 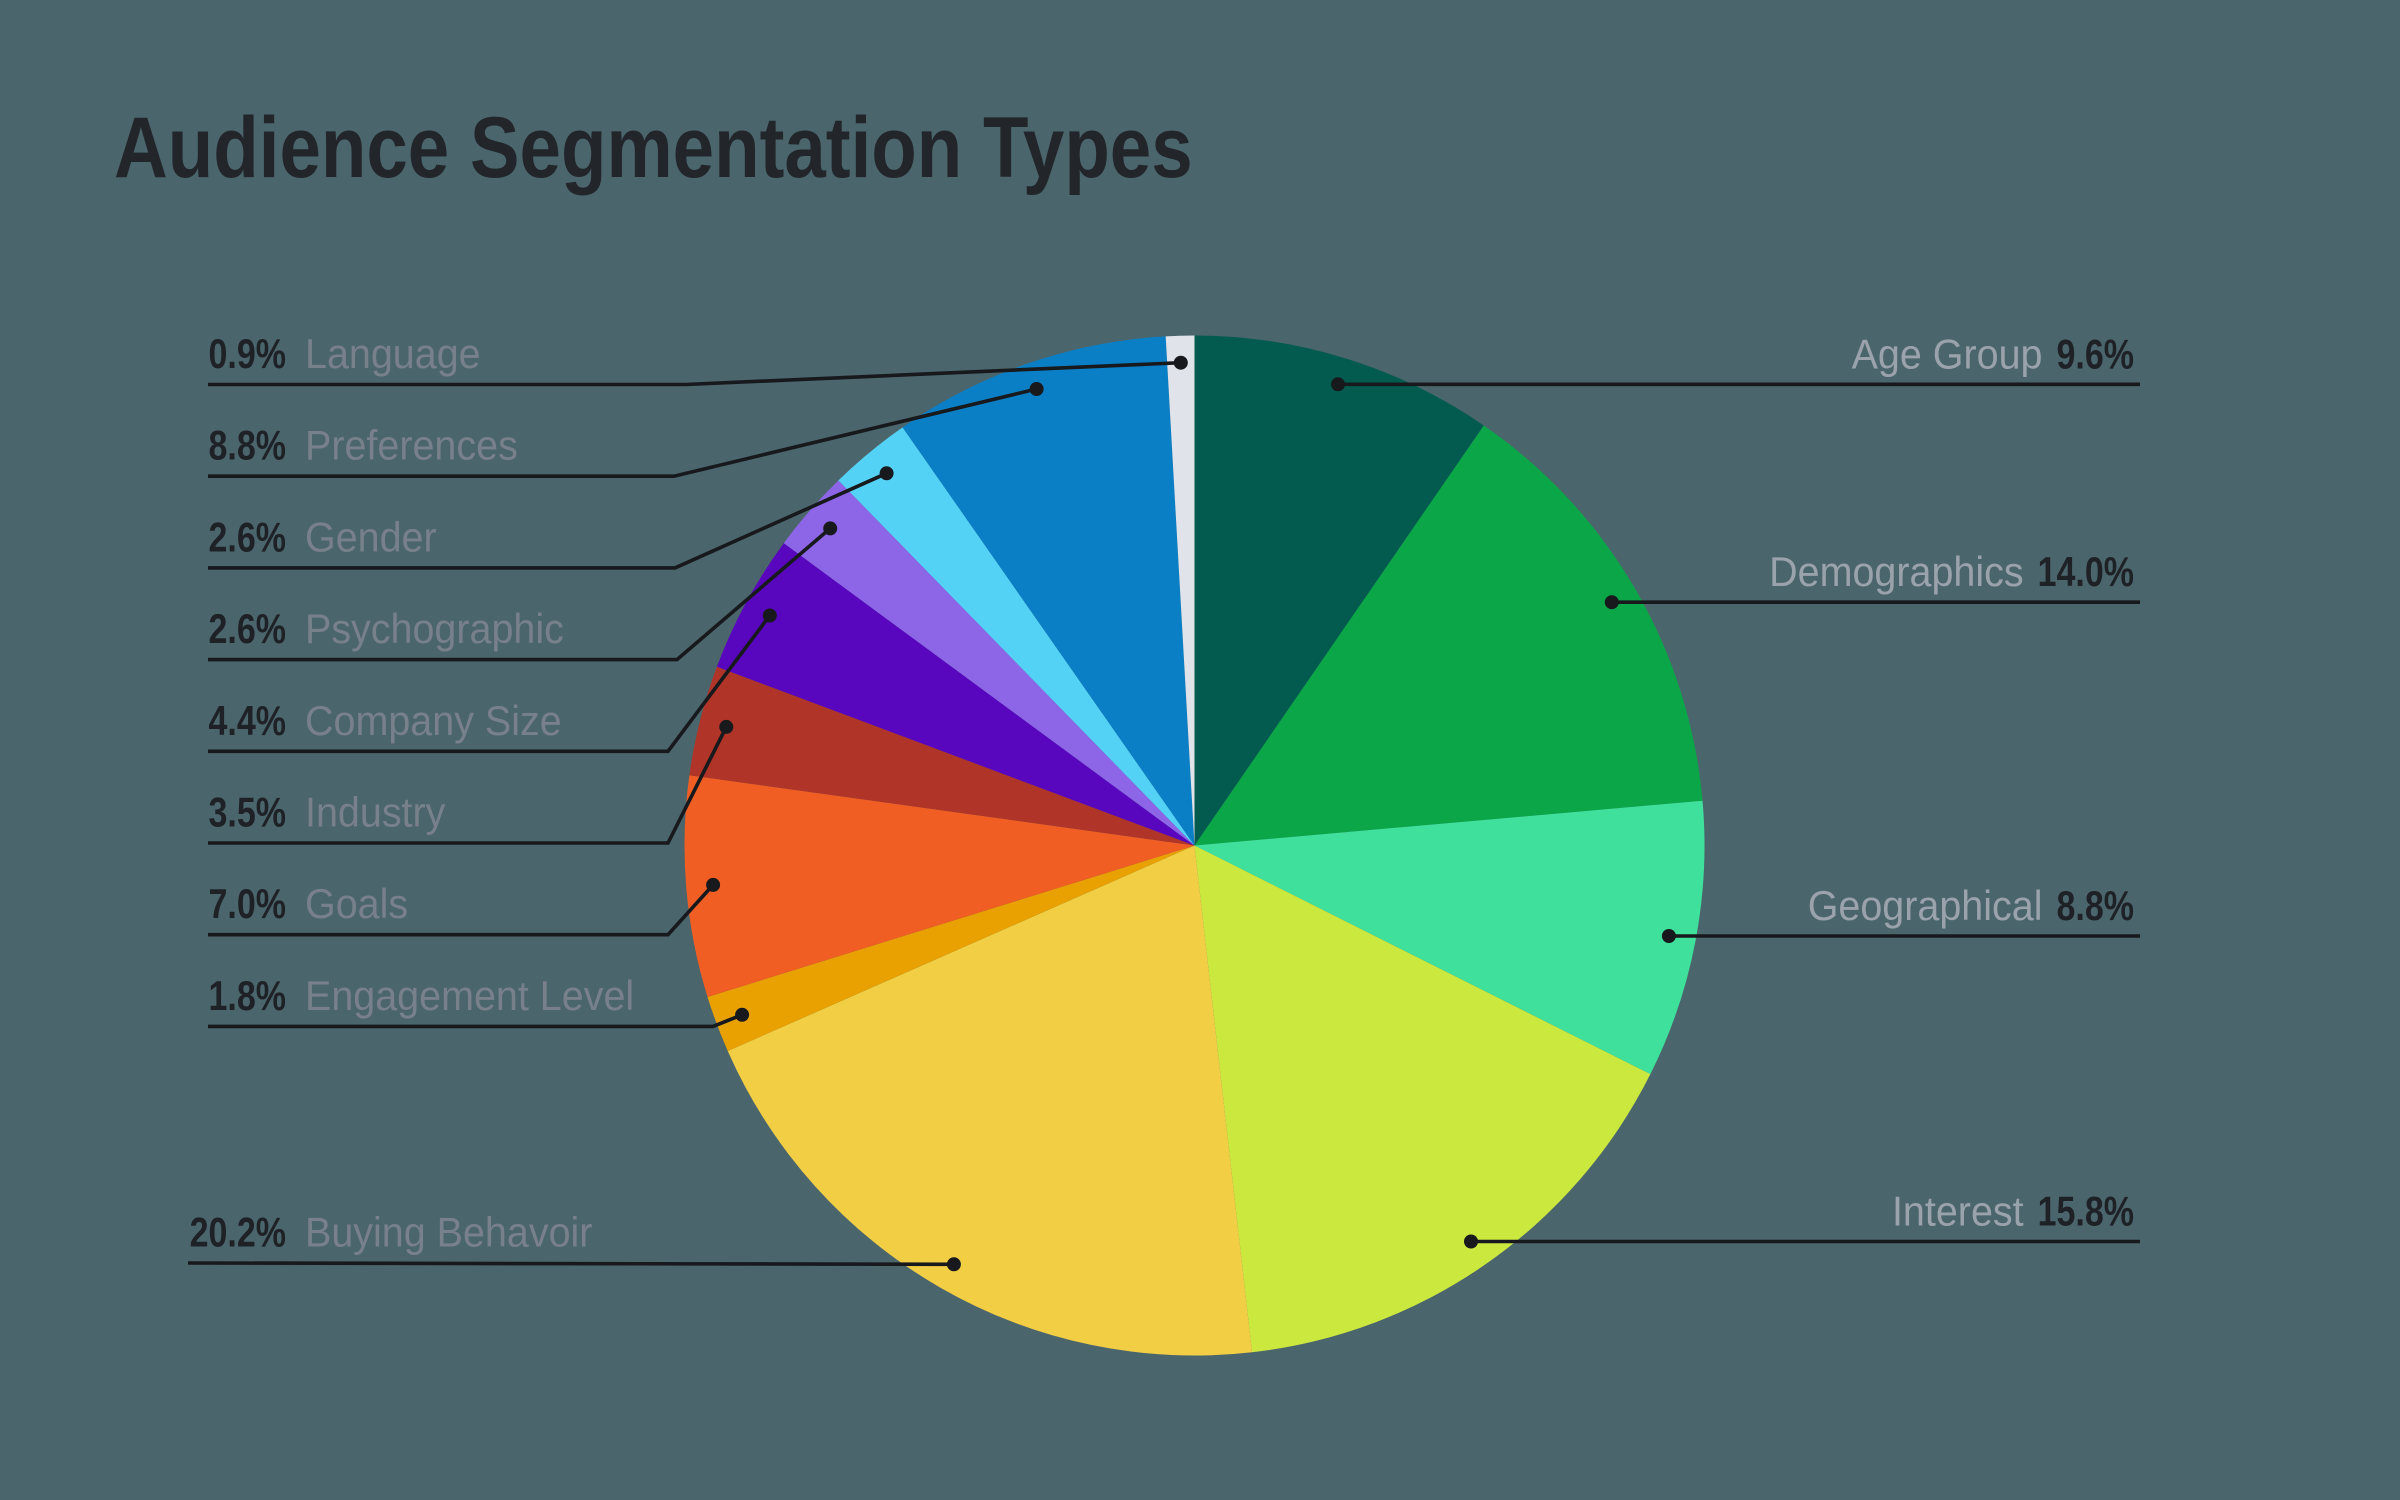 What do you see at coordinates (433, 720) in the screenshot?
I see `svg-text: Company Size` at bounding box center [433, 720].